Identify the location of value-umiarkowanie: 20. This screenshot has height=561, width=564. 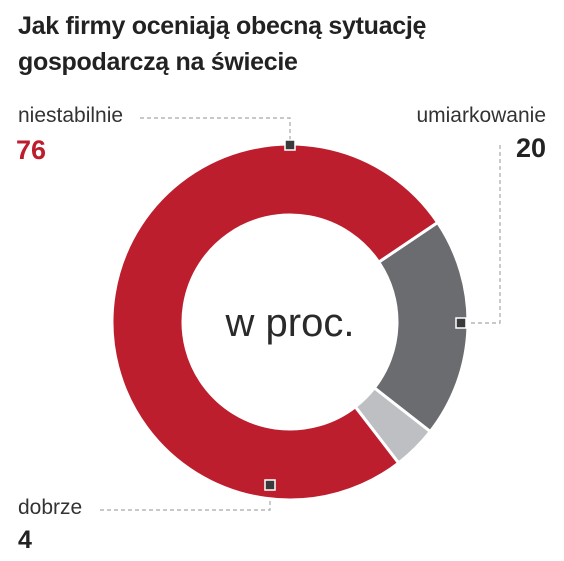
(530, 148).